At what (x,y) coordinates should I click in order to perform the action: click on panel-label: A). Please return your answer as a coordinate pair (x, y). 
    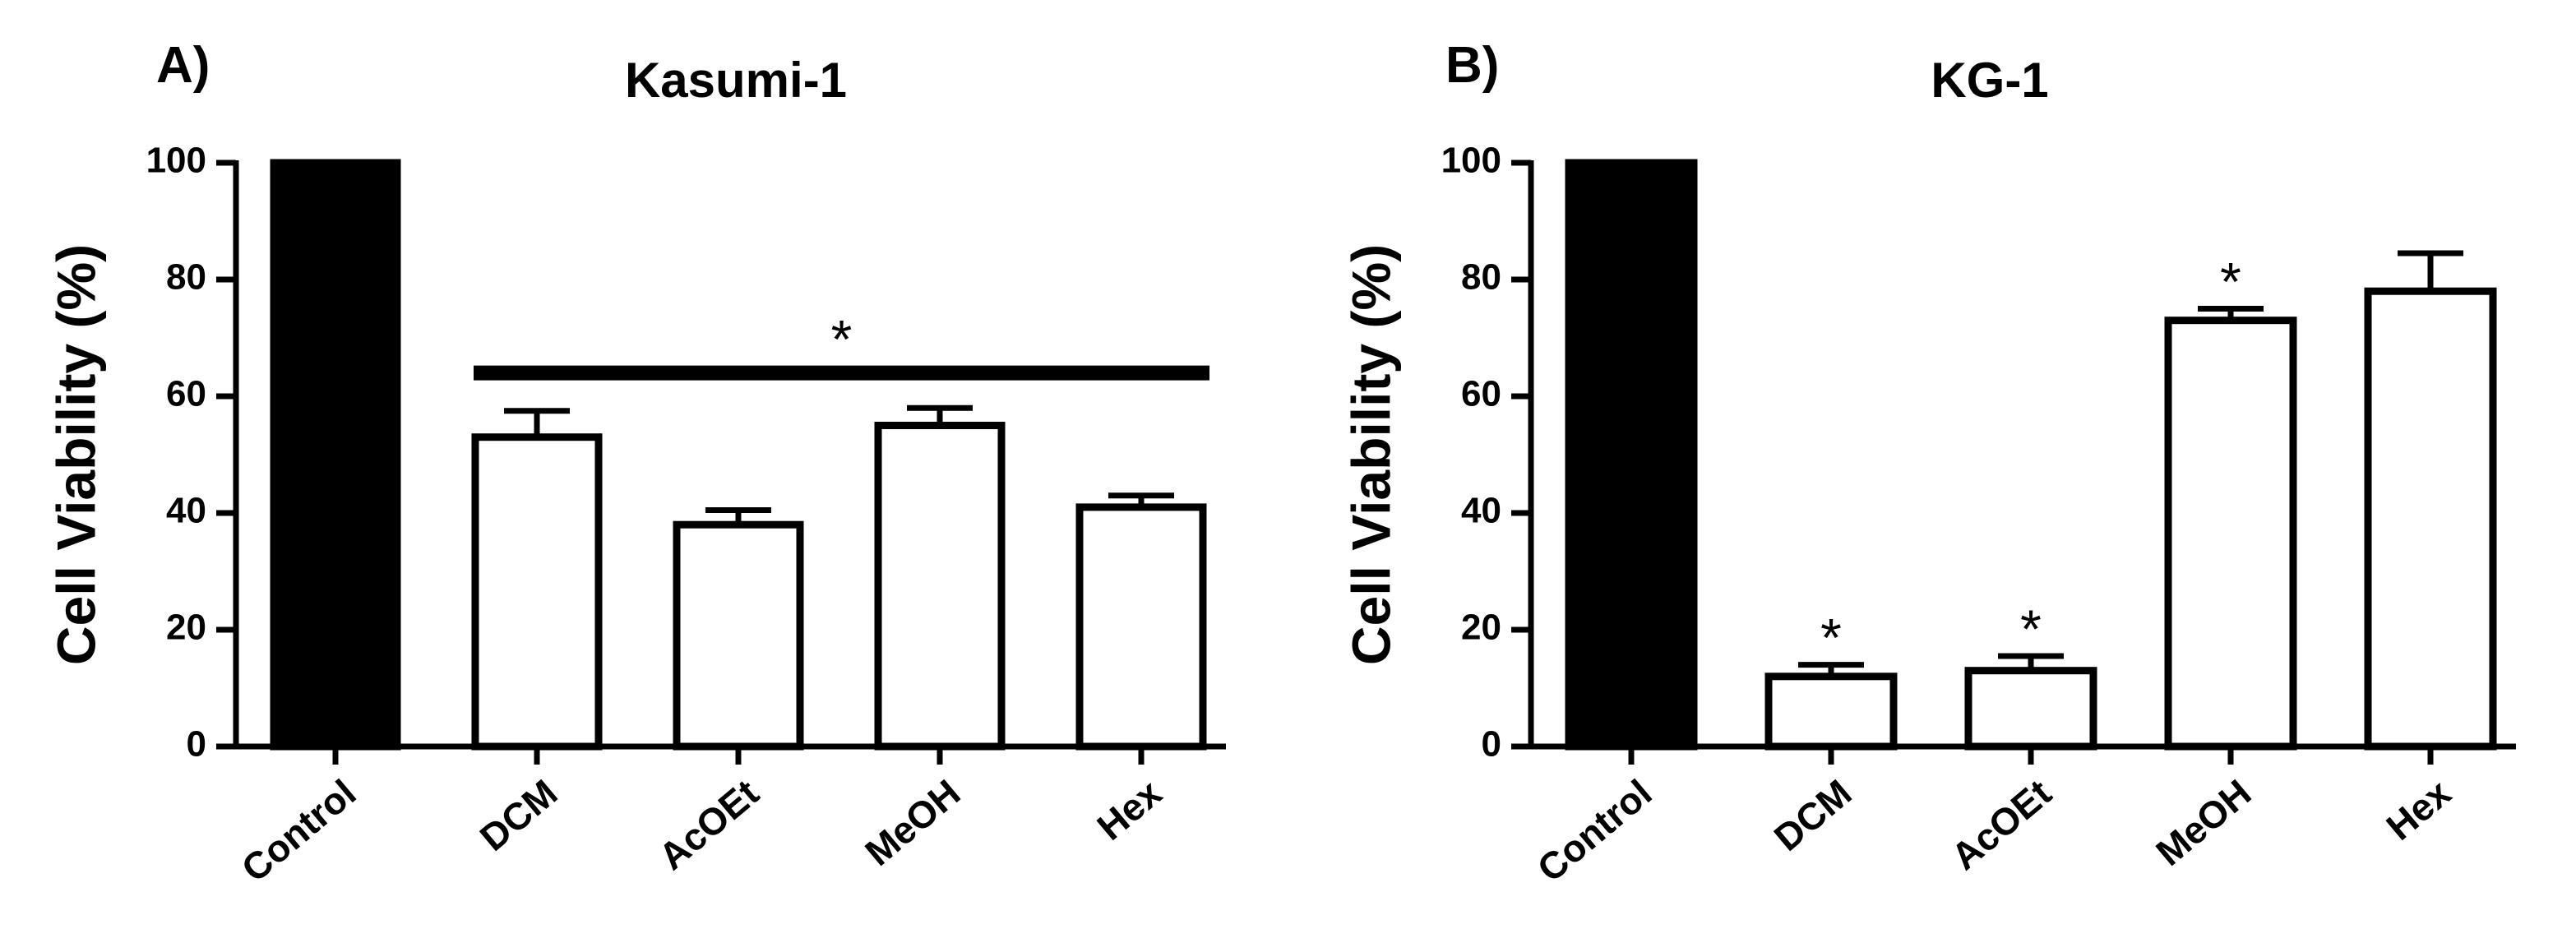
    Looking at the image, I should click on (183, 65).